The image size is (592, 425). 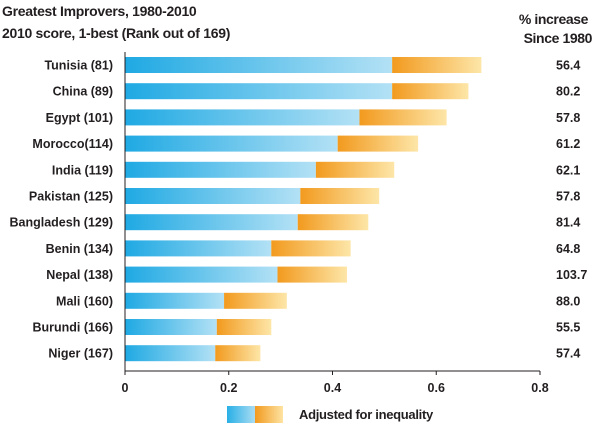 What do you see at coordinates (80, 354) in the screenshot?
I see `category-label: Niger (167)` at bounding box center [80, 354].